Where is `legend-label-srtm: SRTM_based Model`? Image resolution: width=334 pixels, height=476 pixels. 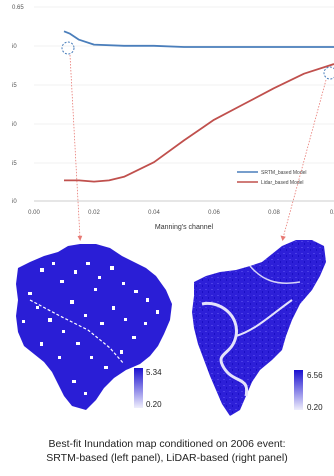
legend-label-srtm: SRTM_based Model is located at coordinates (284, 173).